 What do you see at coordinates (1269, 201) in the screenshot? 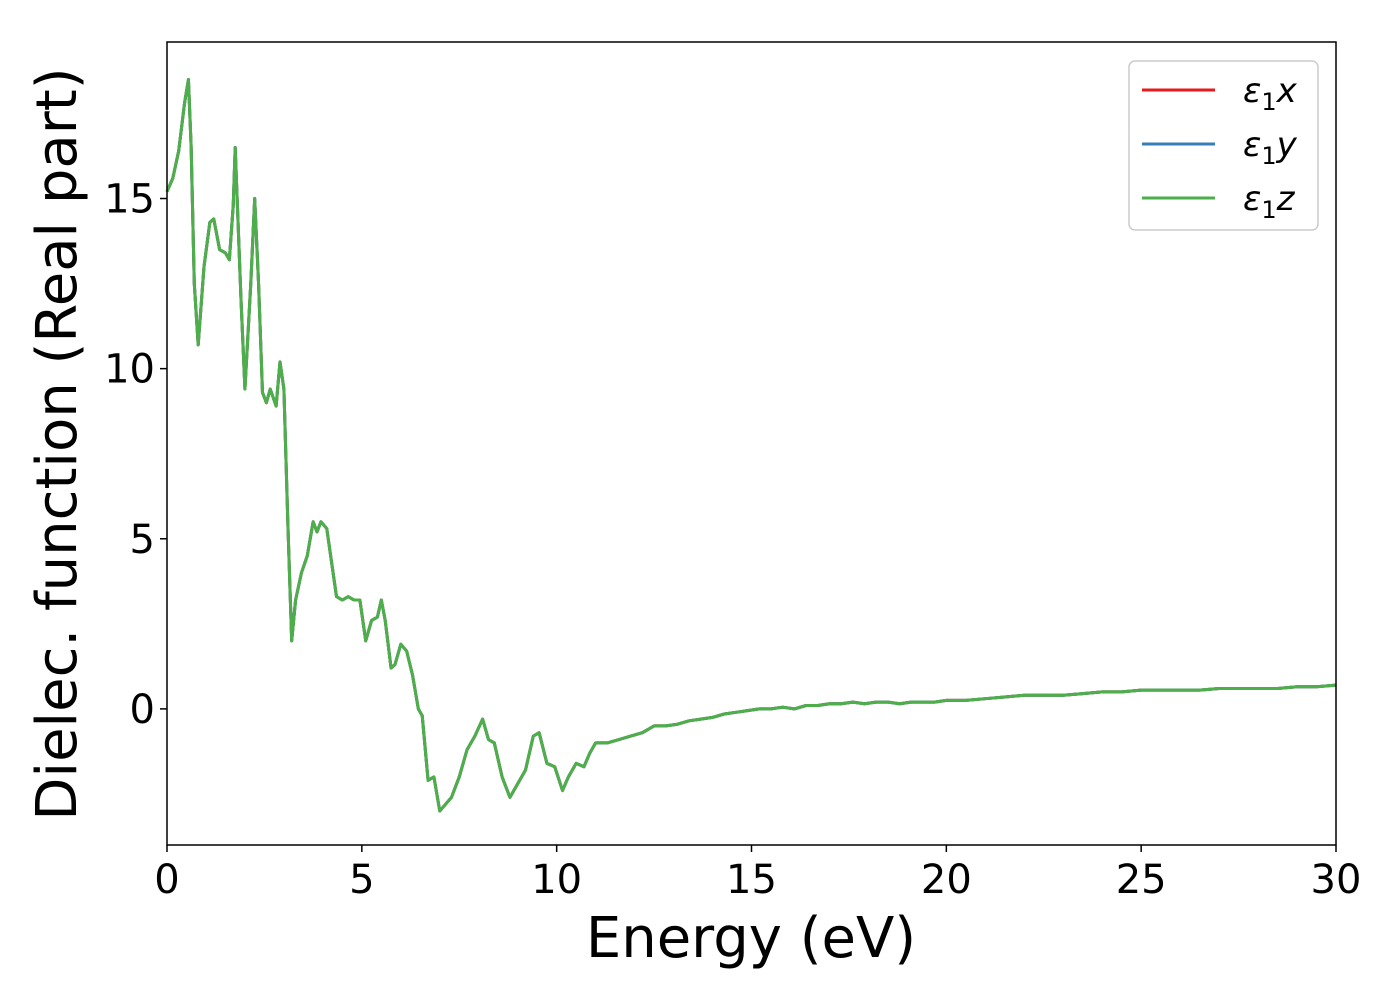
I see `legend-label-z: ε1z` at bounding box center [1269, 201].